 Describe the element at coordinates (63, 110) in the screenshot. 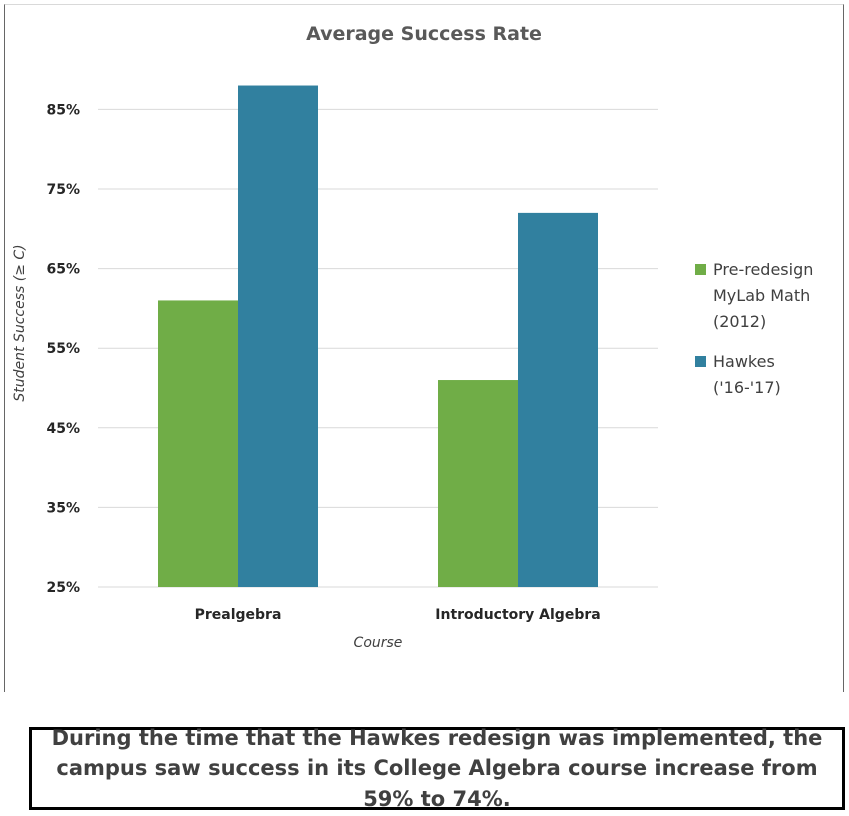

I see `y-tick-label: 85%` at that location.